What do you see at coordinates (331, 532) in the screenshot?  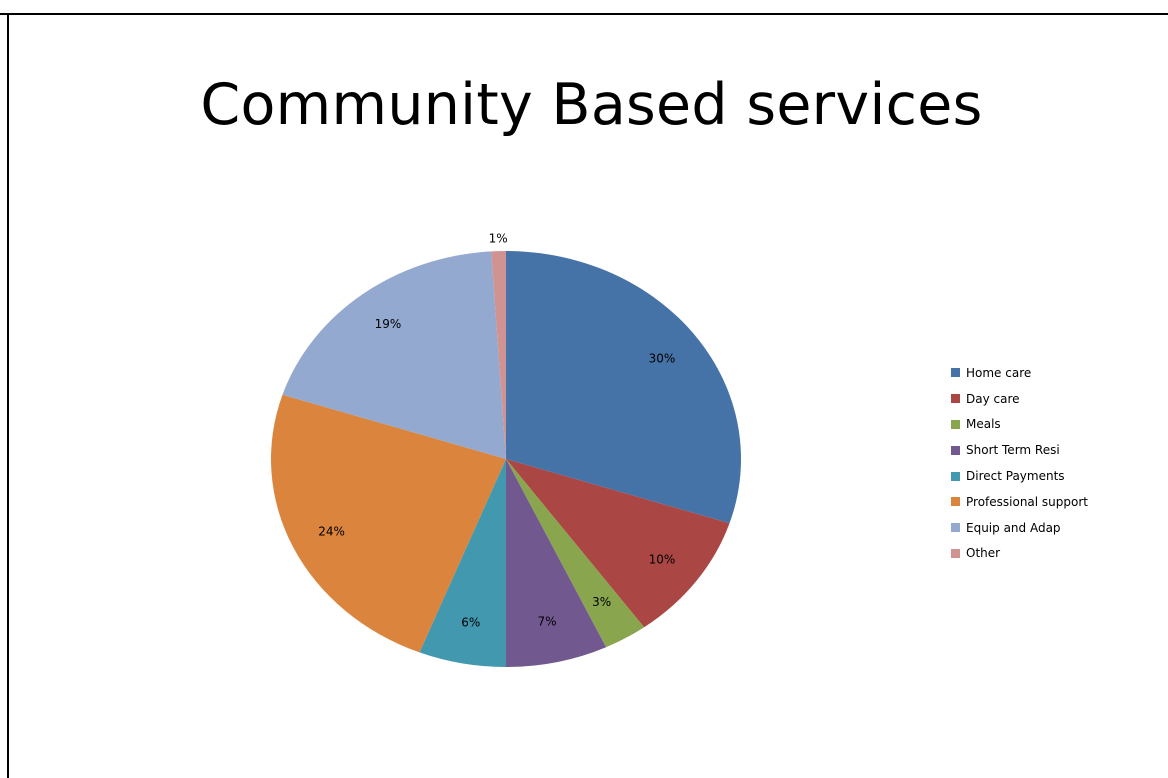 I see `data-label-professional-support: 24%` at bounding box center [331, 532].